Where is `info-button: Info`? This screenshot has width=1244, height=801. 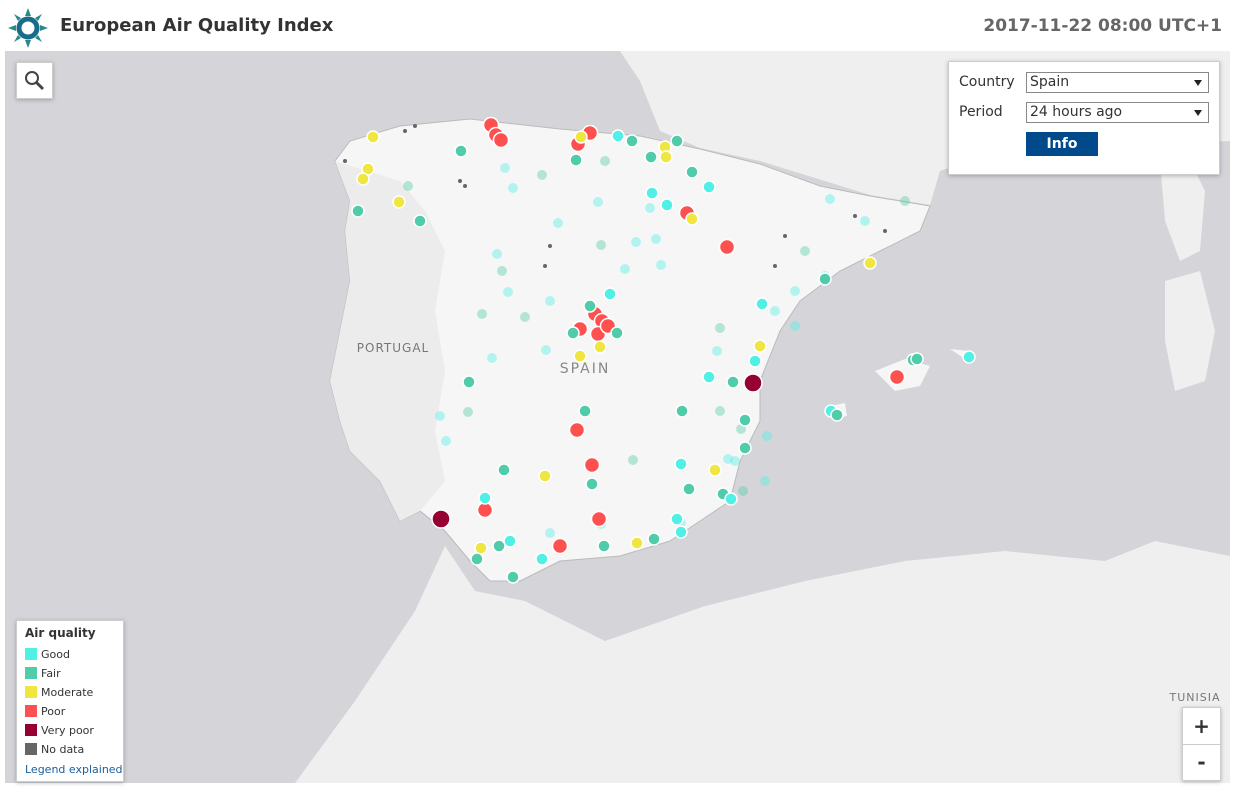 info-button: Info is located at coordinates (1062, 144).